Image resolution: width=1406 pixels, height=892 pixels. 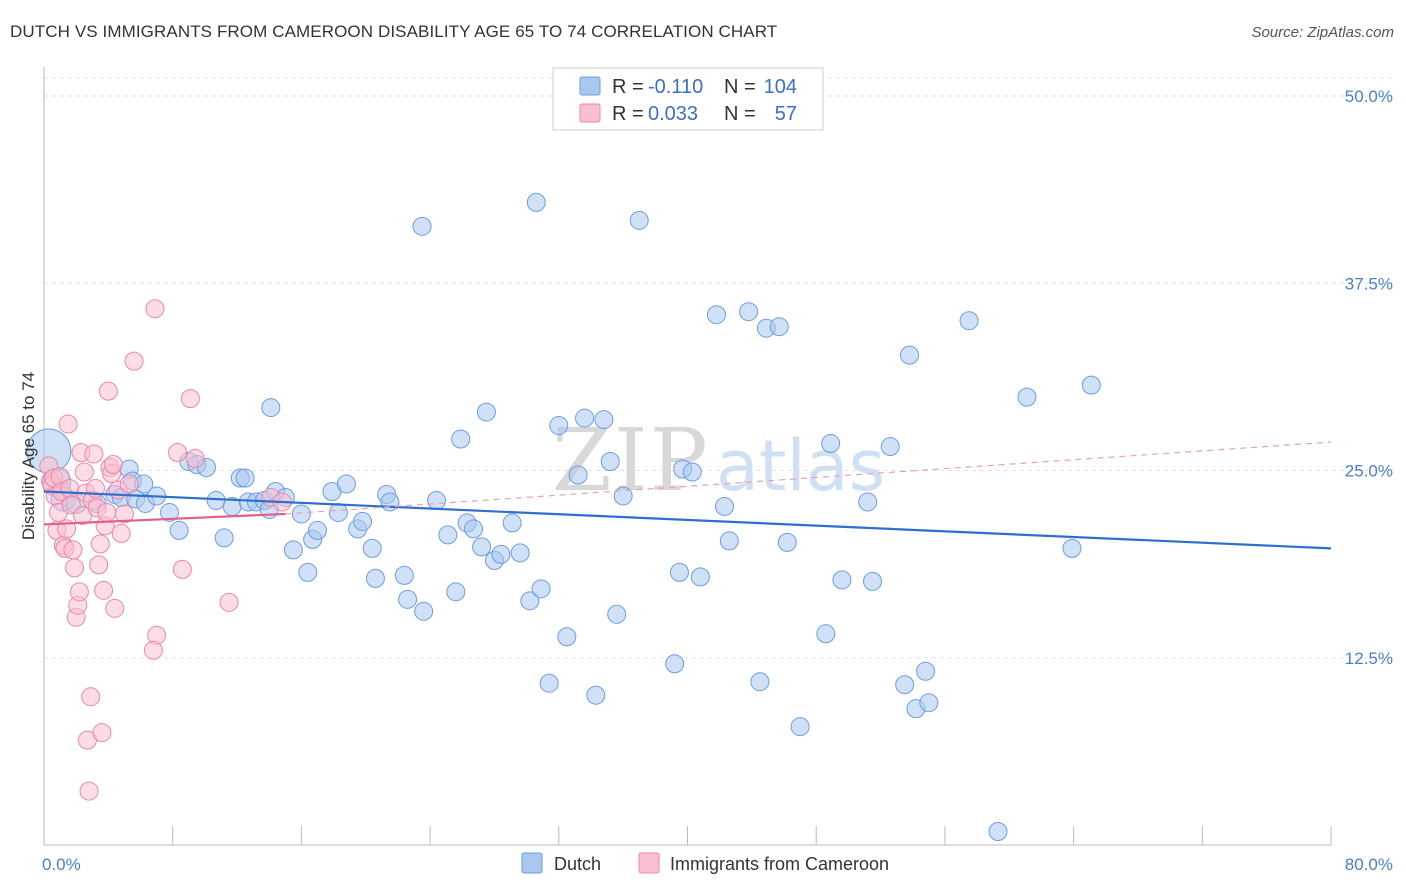 What do you see at coordinates (786, 114) in the screenshot?
I see `legend-n-value-cameroon: 57` at bounding box center [786, 114].